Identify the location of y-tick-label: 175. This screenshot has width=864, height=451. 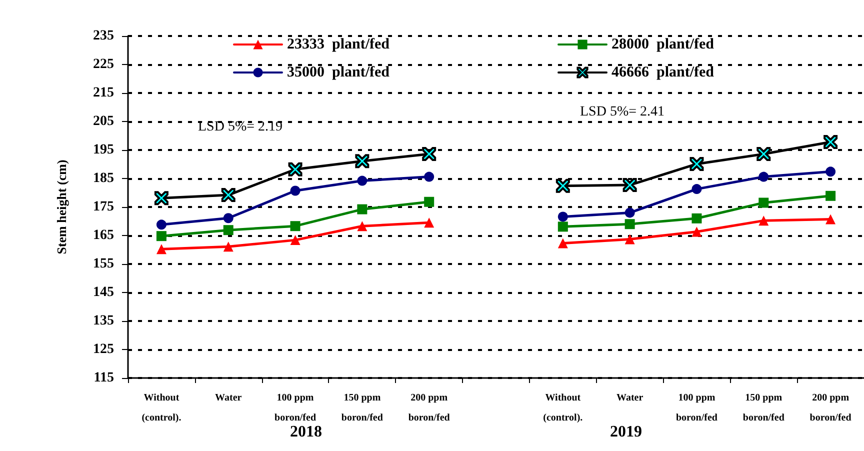
(103, 207).